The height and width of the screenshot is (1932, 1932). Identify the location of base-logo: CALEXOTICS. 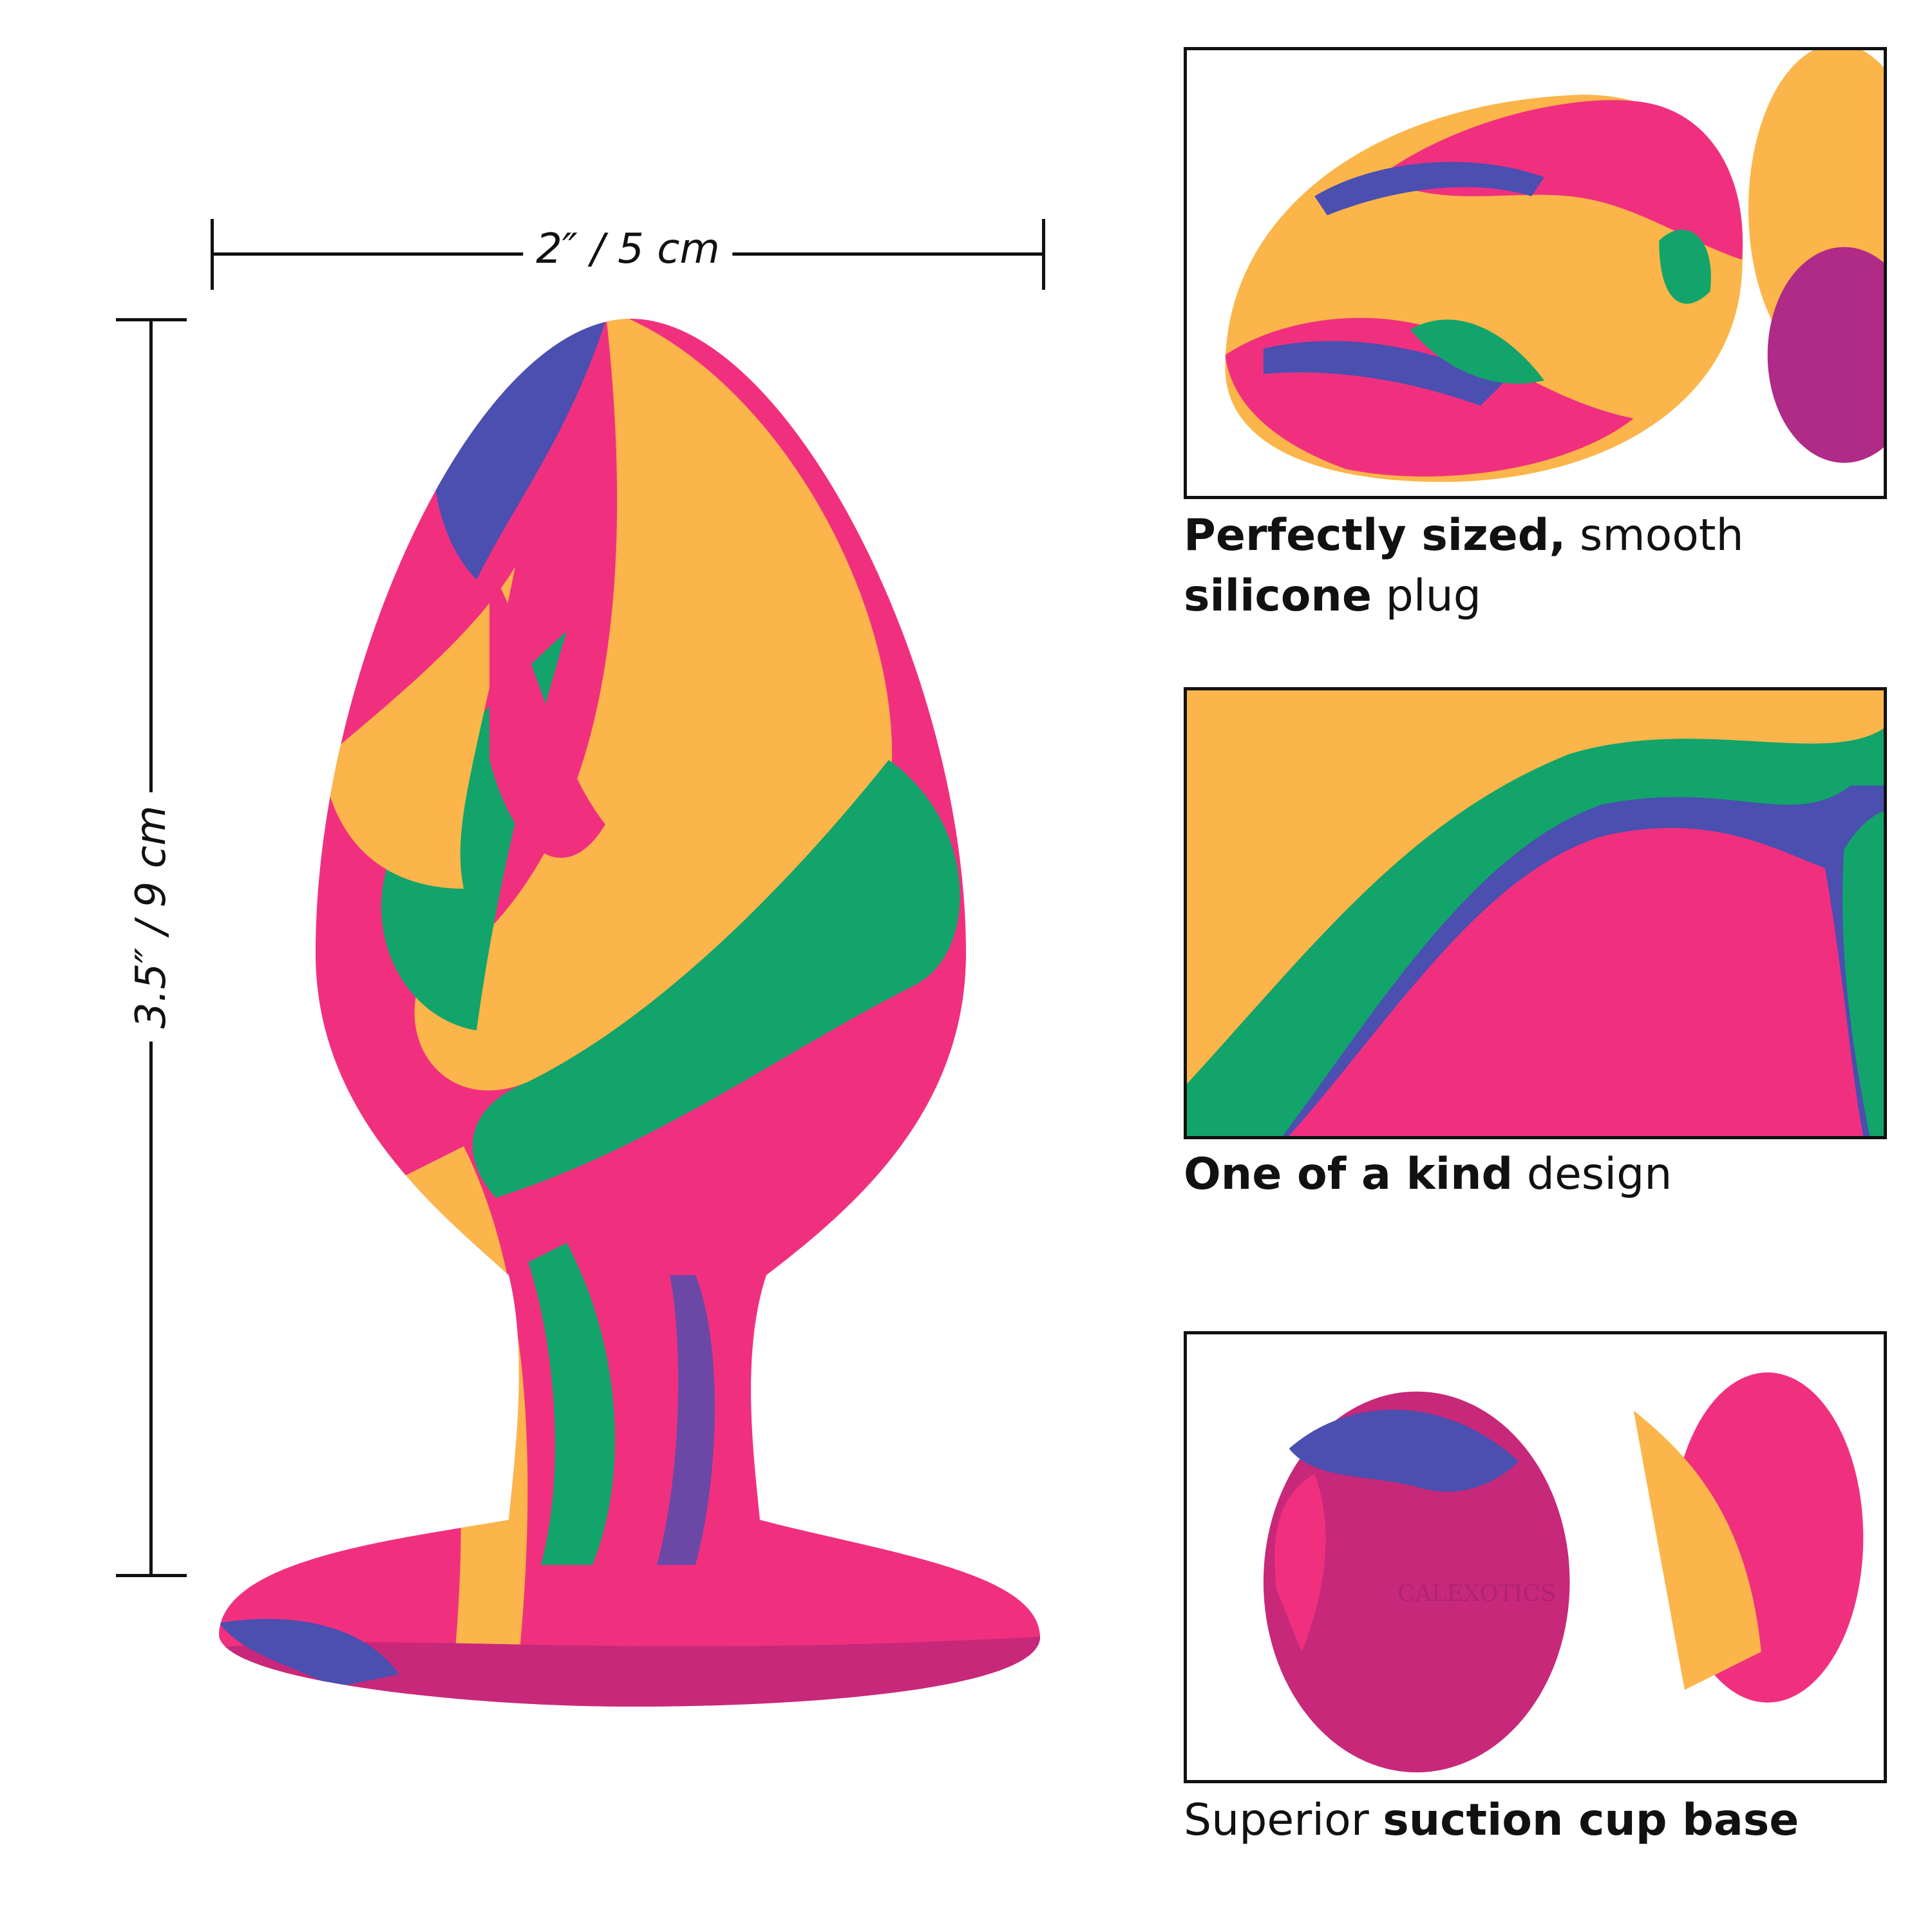
(1477, 1593).